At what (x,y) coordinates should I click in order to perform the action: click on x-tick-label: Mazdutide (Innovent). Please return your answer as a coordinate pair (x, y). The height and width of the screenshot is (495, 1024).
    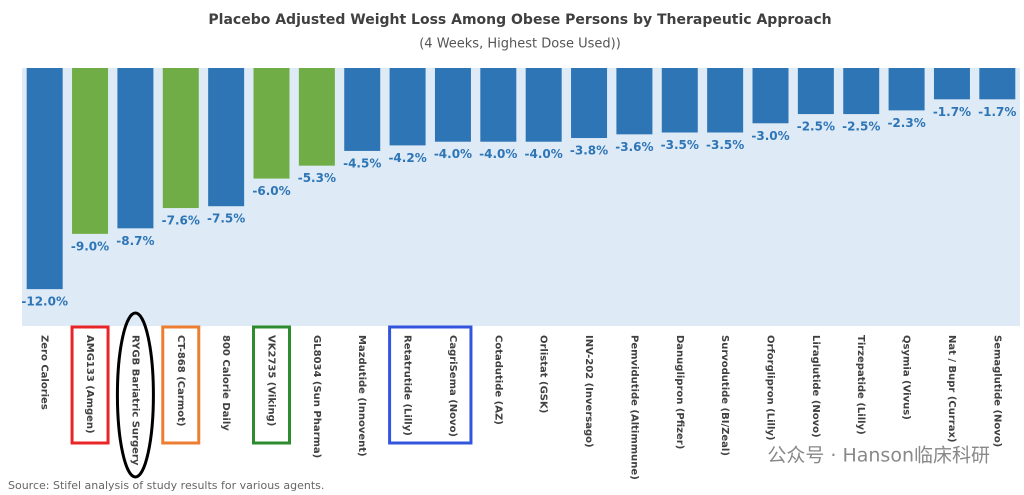
    Looking at the image, I should click on (361, 396).